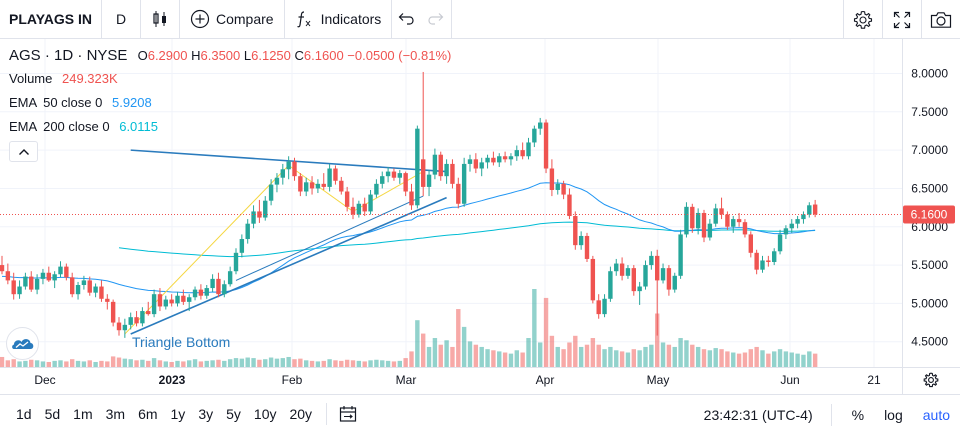 Image resolution: width=960 pixels, height=433 pixels. I want to click on range-3m: 3m, so click(115, 414).